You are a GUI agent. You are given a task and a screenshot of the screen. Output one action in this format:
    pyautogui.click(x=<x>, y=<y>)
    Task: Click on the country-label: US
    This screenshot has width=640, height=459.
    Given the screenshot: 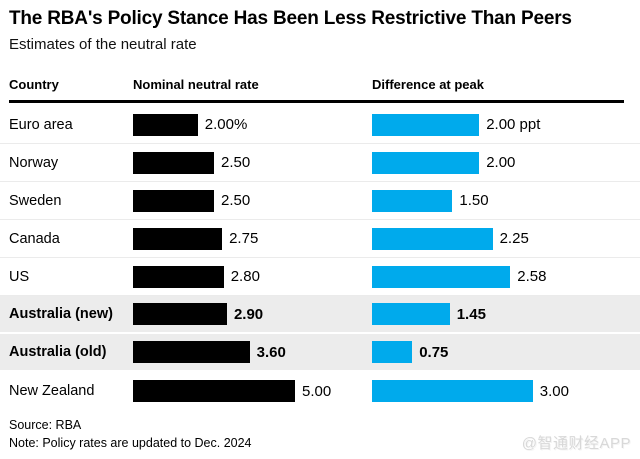 What is the action you would take?
    pyautogui.click(x=19, y=276)
    